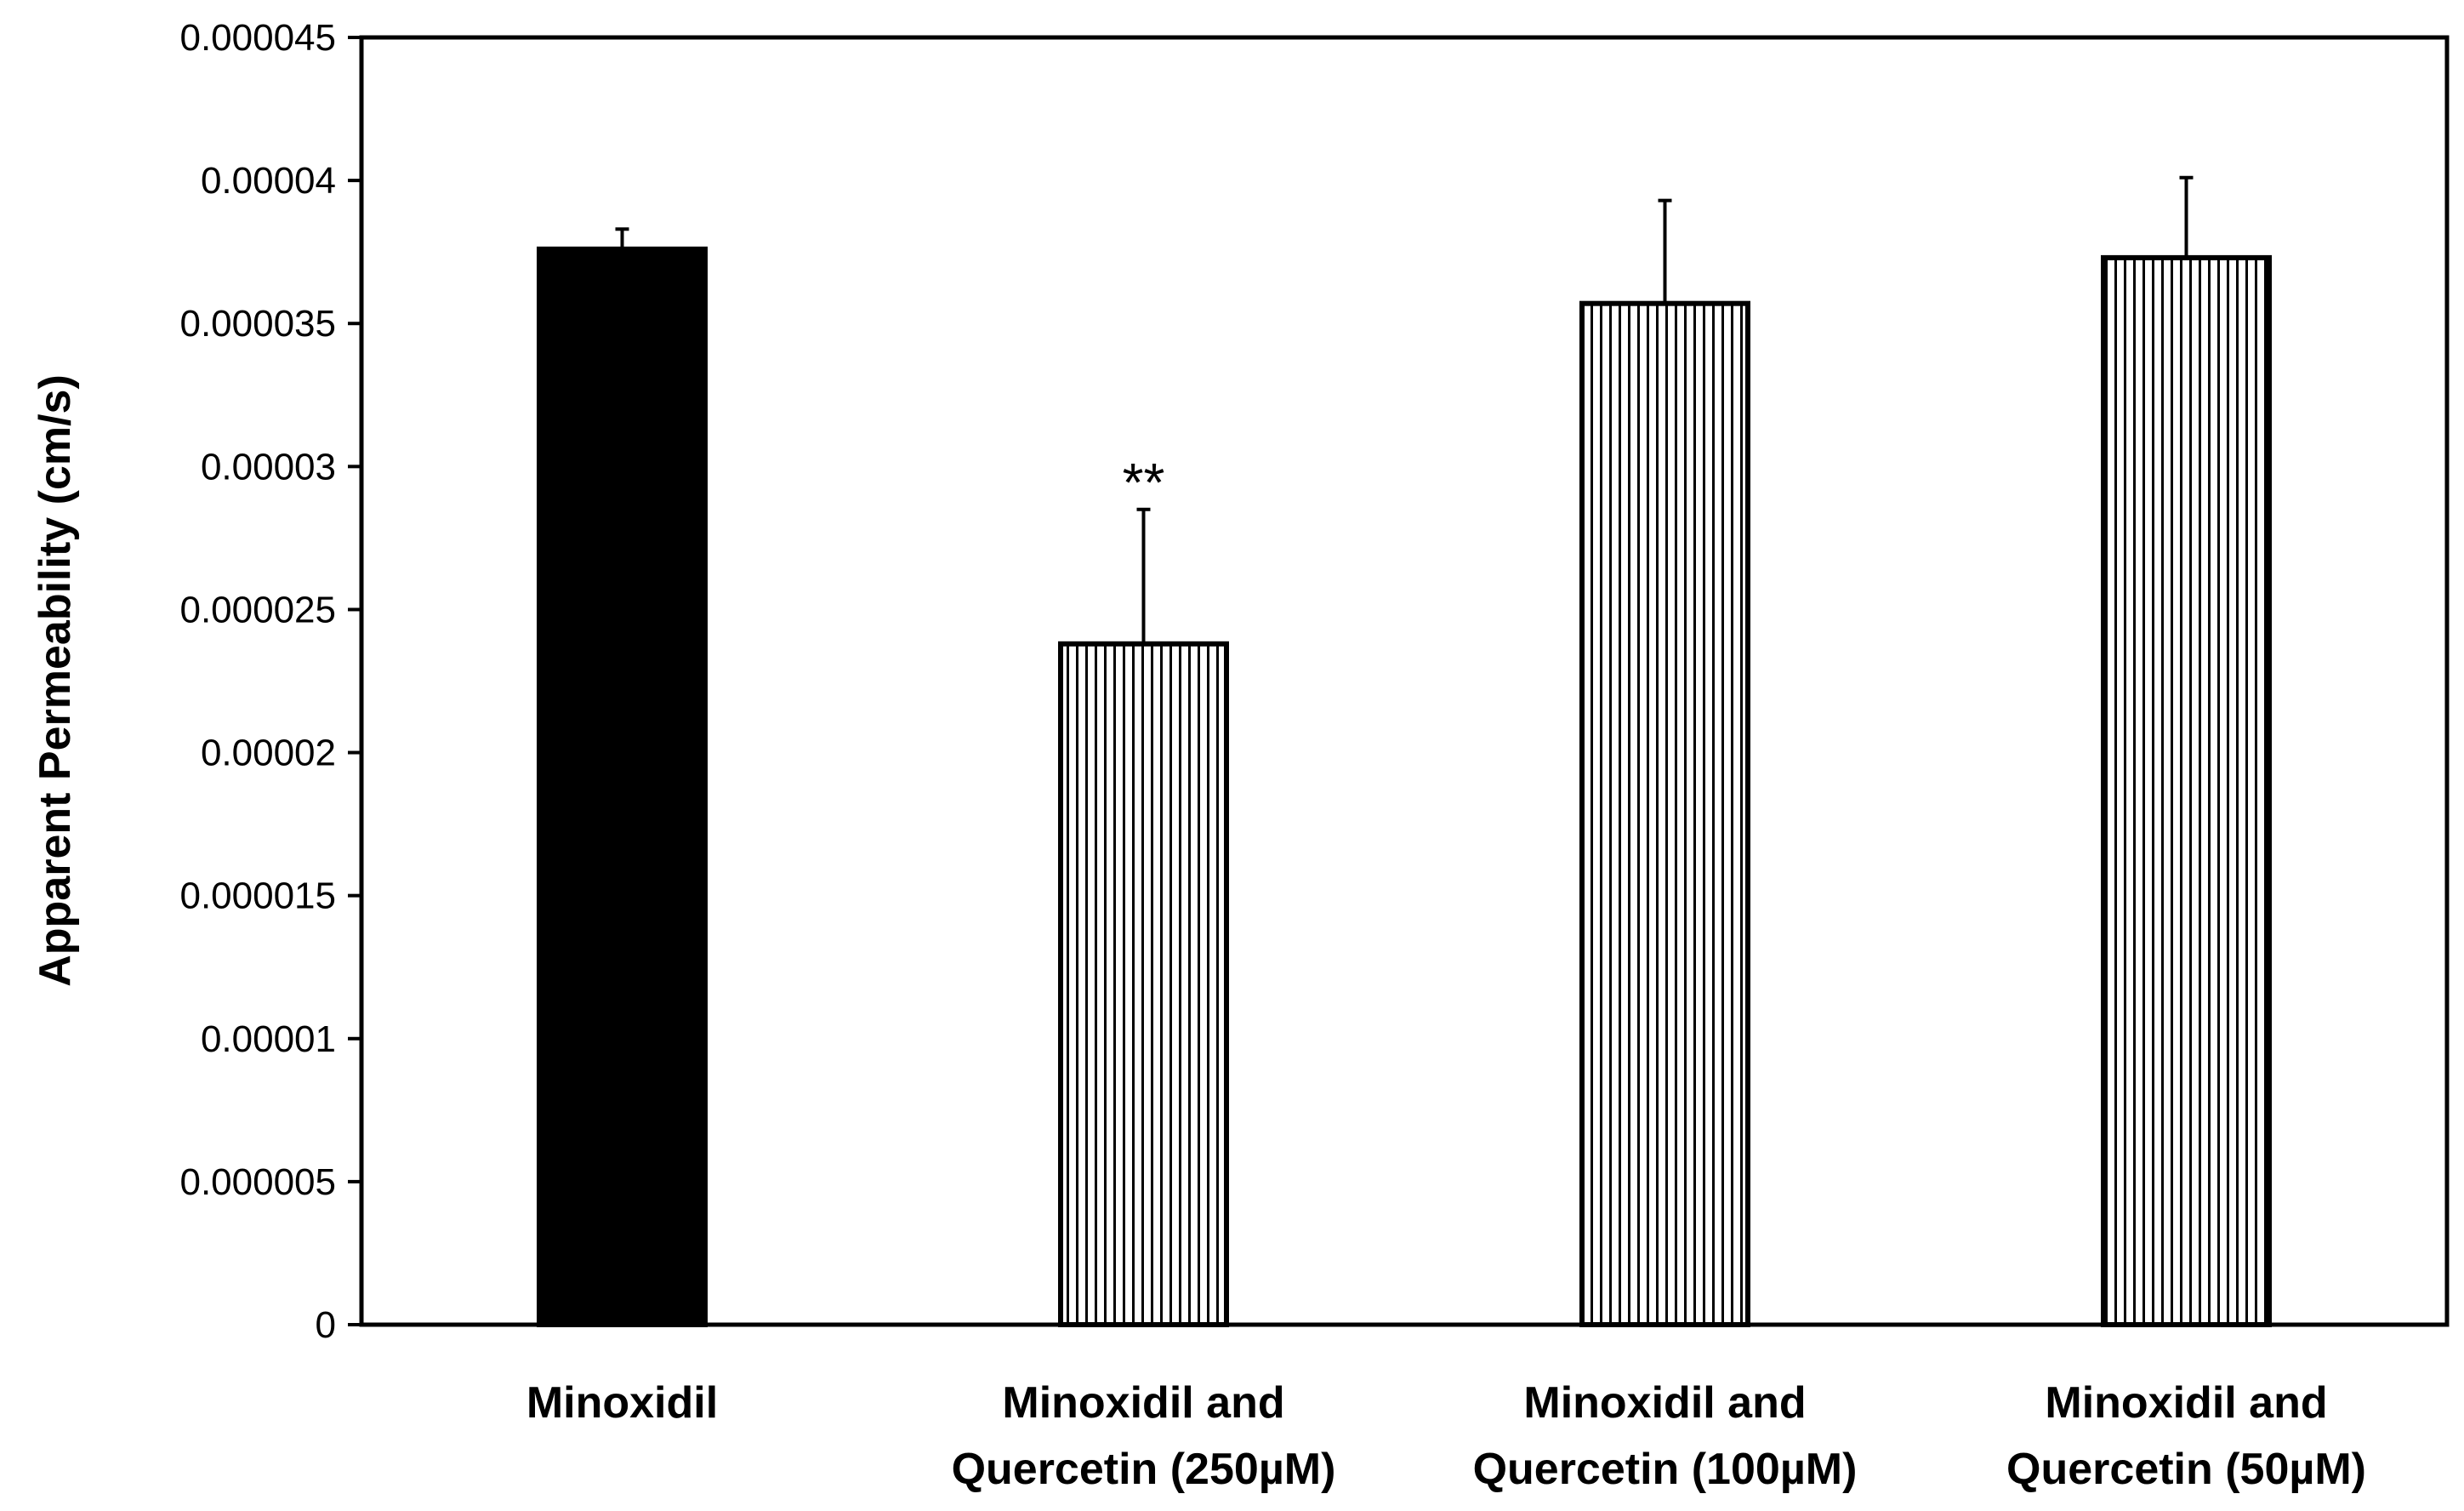 This screenshot has height=1511, width=2464. Describe the element at coordinates (1665, 1470) in the screenshot. I see `x-category-label-line2: Quercetin (100µM)` at that location.